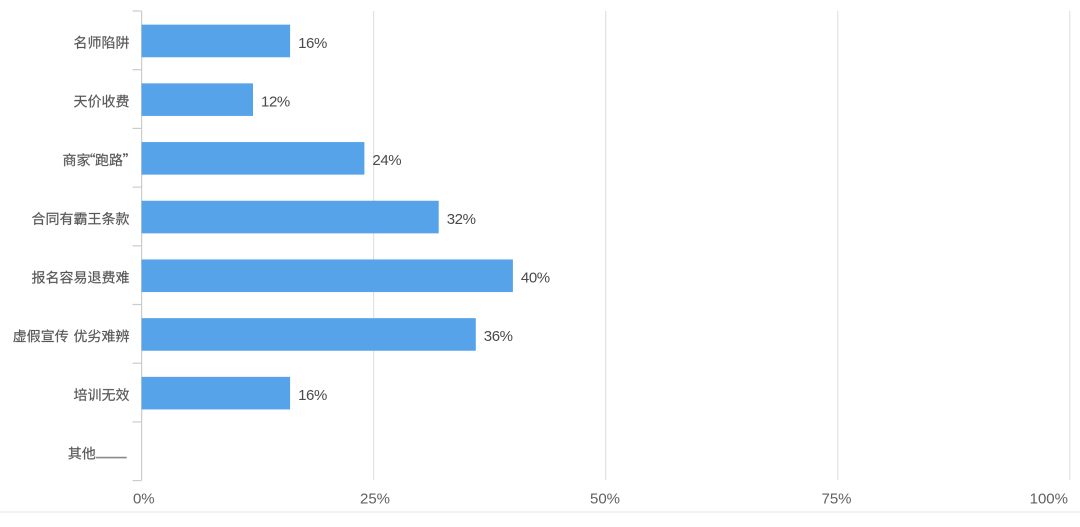 This screenshot has width=1080, height=527. I want to click on svg-text: 100%, so click(1049, 499).